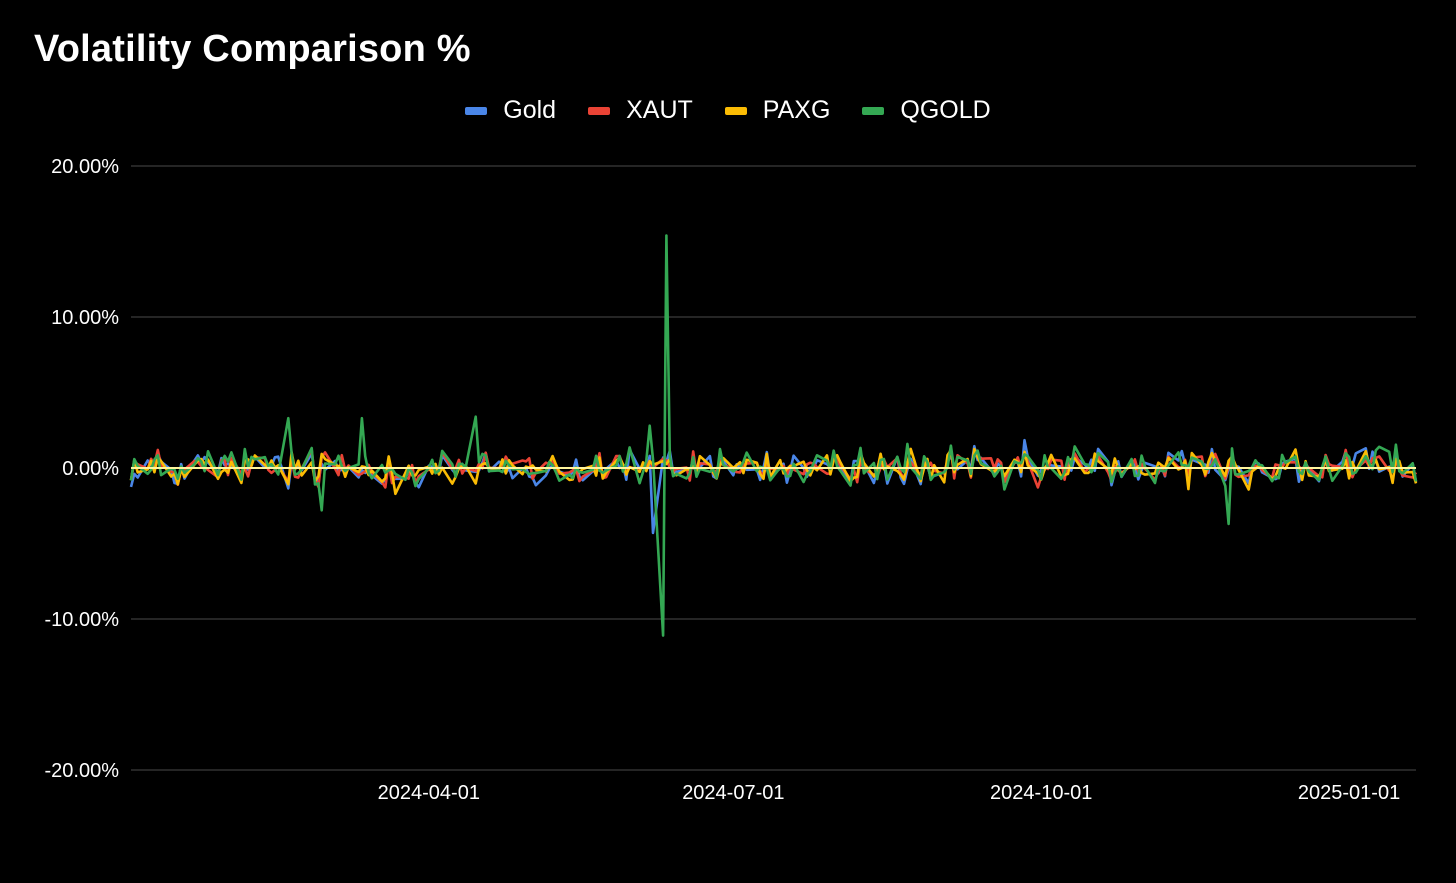 This screenshot has width=1456, height=883. Describe the element at coordinates (945, 110) in the screenshot. I see `legend-label-qgold: QGOLD` at that location.